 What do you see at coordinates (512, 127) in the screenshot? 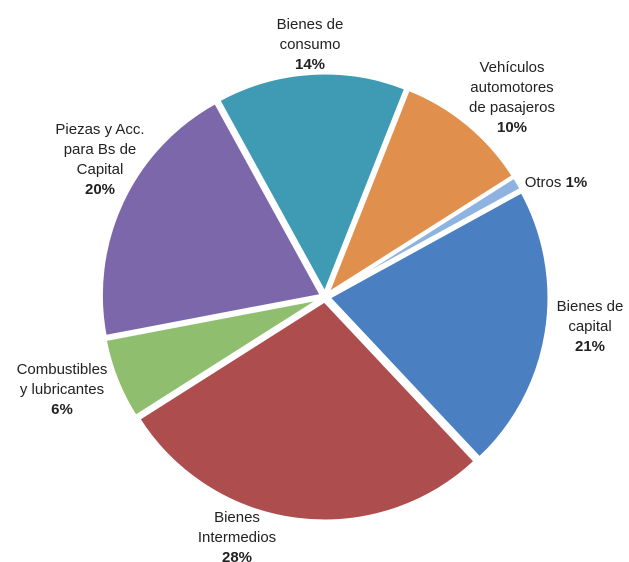
I see `value-label: 10%` at bounding box center [512, 127].